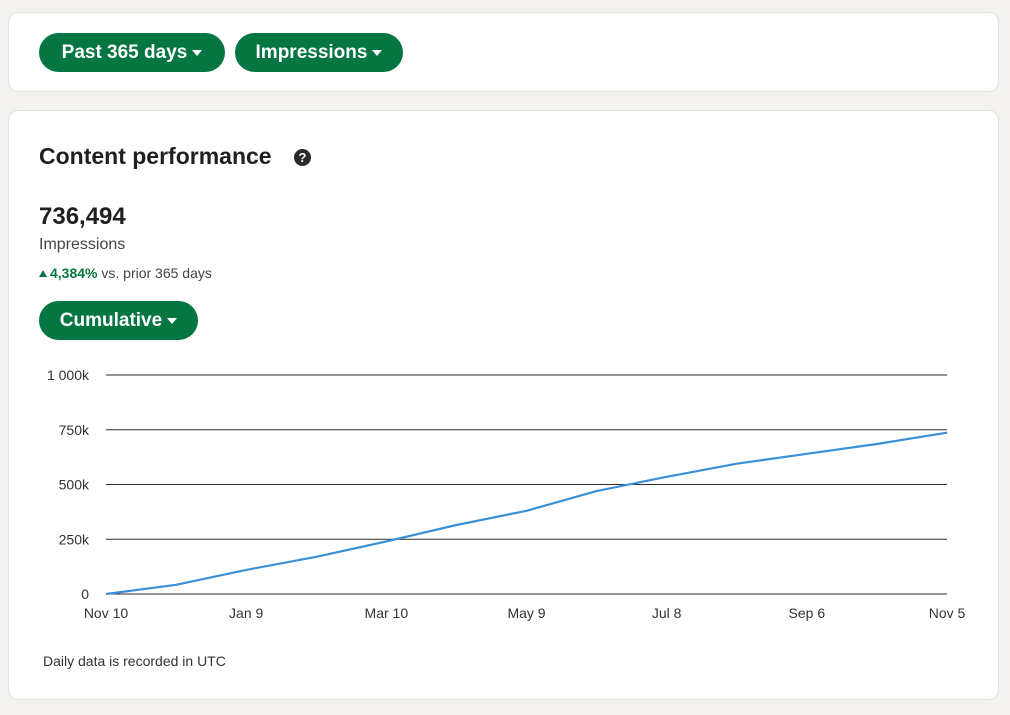 This screenshot has width=1010, height=715. What do you see at coordinates (302, 157) in the screenshot?
I see `help-icon: ?` at bounding box center [302, 157].